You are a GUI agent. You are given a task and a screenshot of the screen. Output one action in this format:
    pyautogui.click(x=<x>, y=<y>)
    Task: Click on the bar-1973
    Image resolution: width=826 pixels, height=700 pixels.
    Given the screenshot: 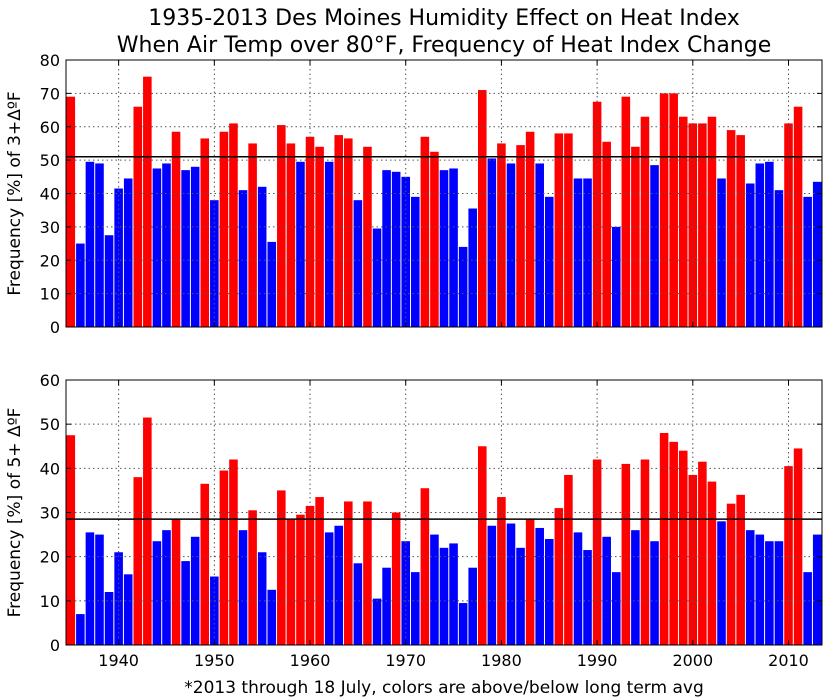 What is the action you would take?
    pyautogui.click(x=434, y=239)
    